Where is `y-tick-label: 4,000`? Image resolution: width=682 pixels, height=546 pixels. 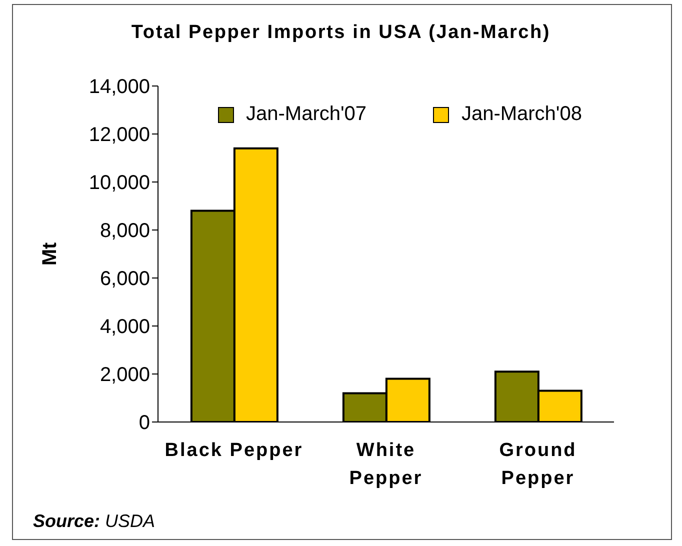 y-tick-label: 4,000 is located at coordinates (125, 327).